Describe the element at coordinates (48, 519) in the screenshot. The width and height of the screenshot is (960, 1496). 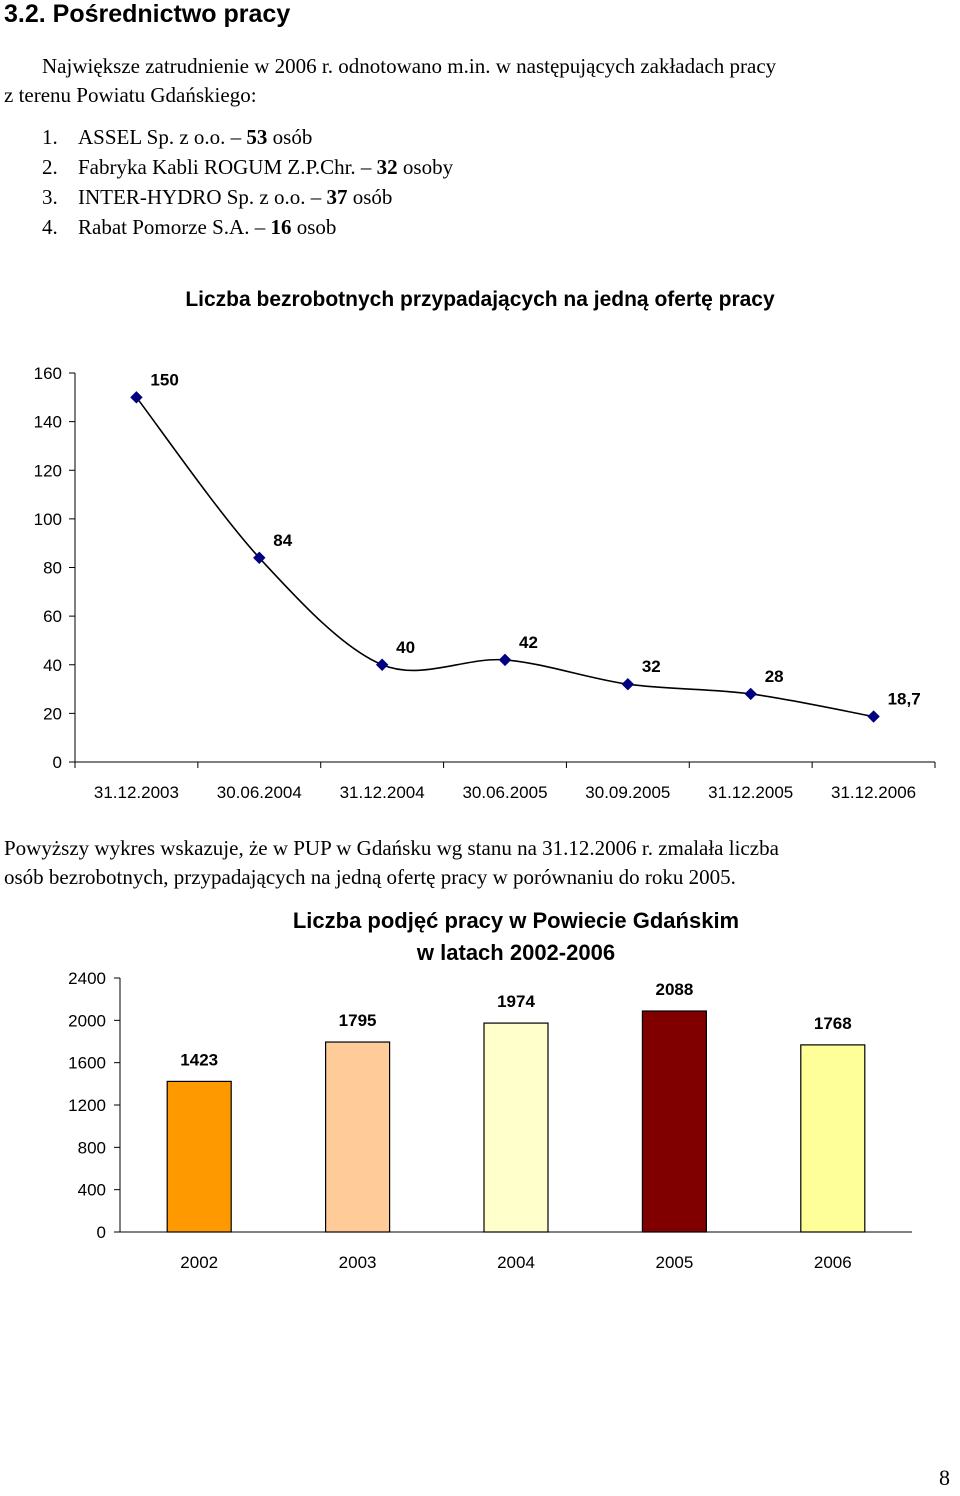
I see `y-tick-label: 100` at that location.